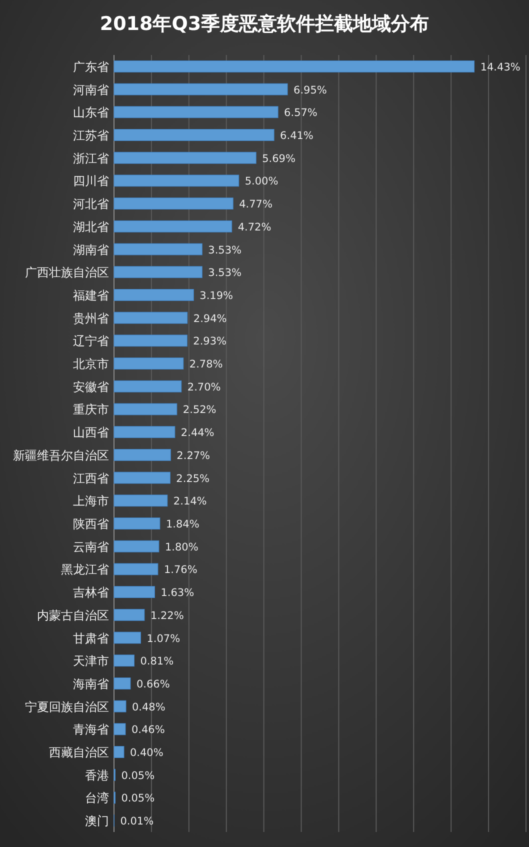 This screenshot has height=847, width=529. I want to click on y-tick-label: 新疆维吾尔自治区, so click(61, 455).